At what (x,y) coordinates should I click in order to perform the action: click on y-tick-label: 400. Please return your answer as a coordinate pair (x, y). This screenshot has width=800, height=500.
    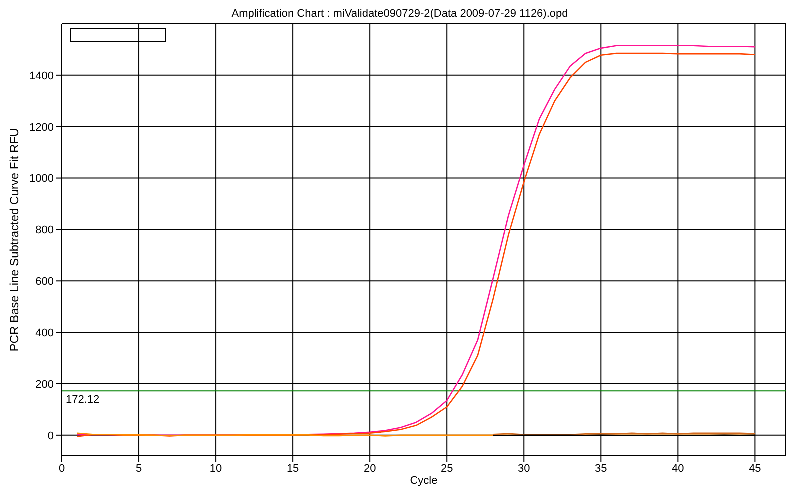
    Looking at the image, I should click on (45, 333).